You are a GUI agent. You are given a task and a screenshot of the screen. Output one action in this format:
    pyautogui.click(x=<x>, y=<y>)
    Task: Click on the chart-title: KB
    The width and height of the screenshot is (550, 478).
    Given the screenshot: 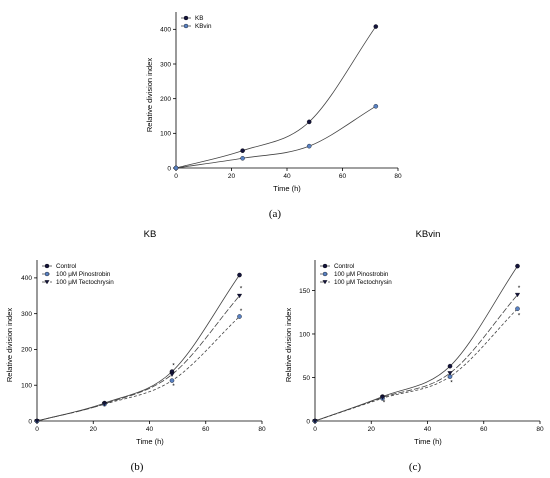 What is the action you would take?
    pyautogui.click(x=150, y=234)
    